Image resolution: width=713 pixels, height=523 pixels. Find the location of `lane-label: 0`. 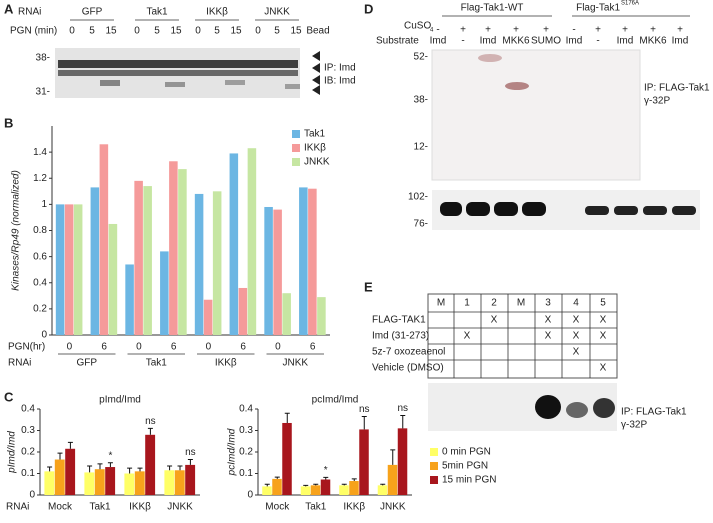

lane-label: 0 is located at coordinates (72, 31).